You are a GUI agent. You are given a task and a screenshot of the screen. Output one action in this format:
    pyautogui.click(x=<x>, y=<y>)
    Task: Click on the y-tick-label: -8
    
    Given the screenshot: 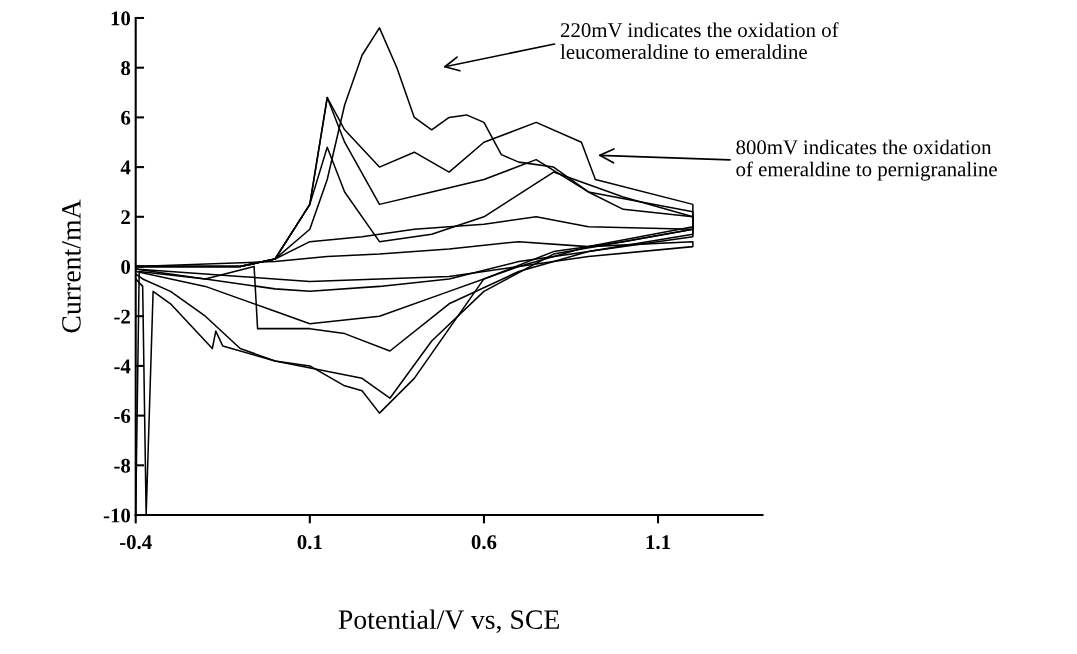 What is the action you would take?
    pyautogui.click(x=122, y=465)
    